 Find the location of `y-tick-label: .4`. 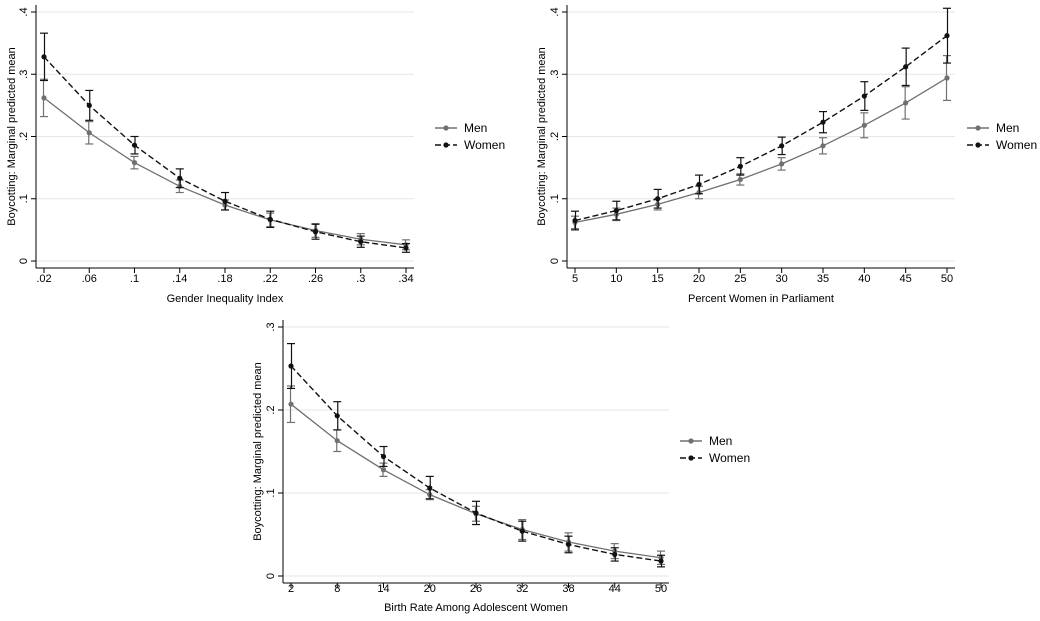

y-tick-label: .4 is located at coordinates (24, 11).